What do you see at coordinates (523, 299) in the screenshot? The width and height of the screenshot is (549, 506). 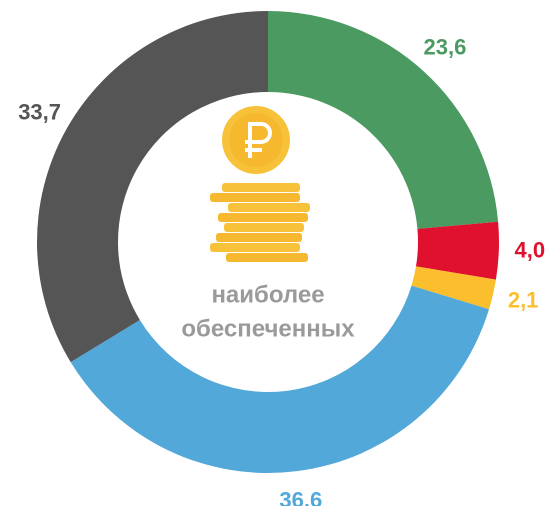 I see `data-label: 2,1` at bounding box center [523, 299].